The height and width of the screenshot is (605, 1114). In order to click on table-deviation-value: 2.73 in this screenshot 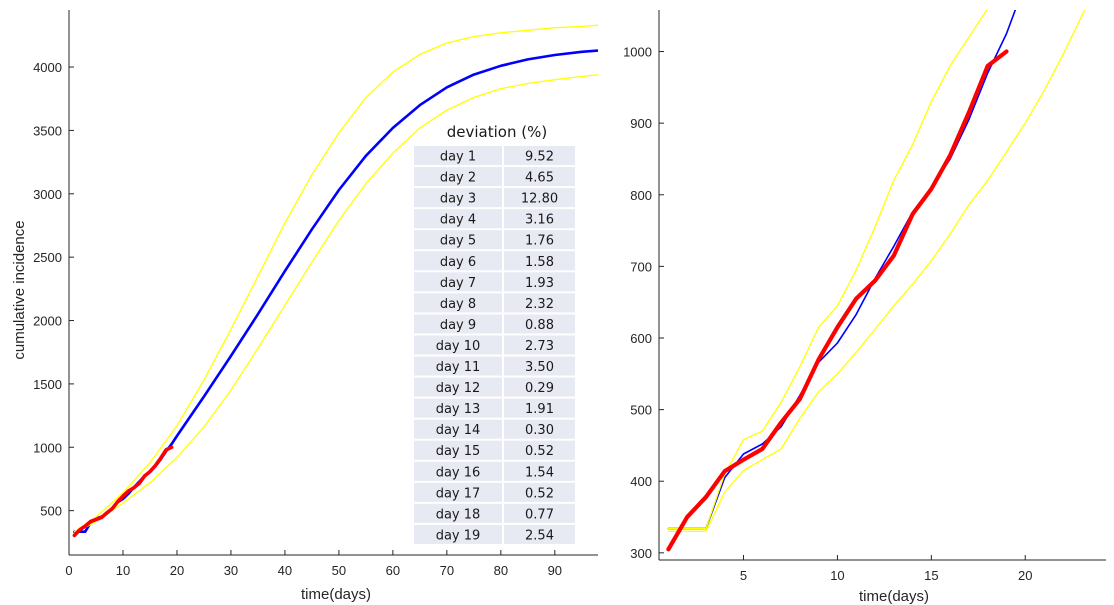, I will do `click(539, 346)`.